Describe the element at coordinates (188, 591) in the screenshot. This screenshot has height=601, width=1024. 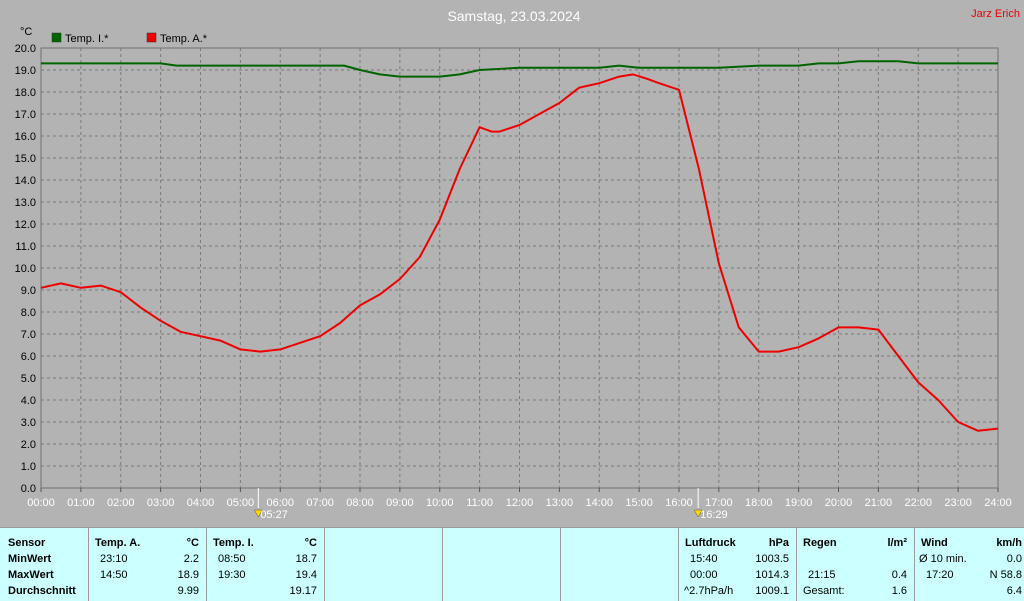
I see `temp-a-average: 9.99` at that location.